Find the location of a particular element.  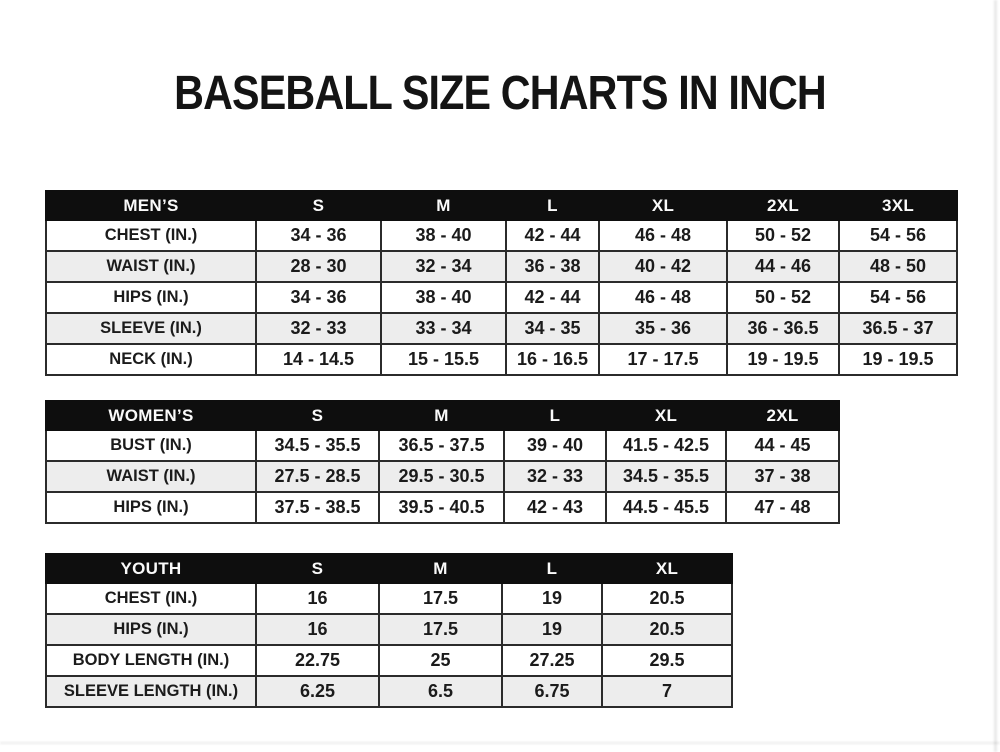

size-value-cell: 34 - 35 is located at coordinates (552, 328).